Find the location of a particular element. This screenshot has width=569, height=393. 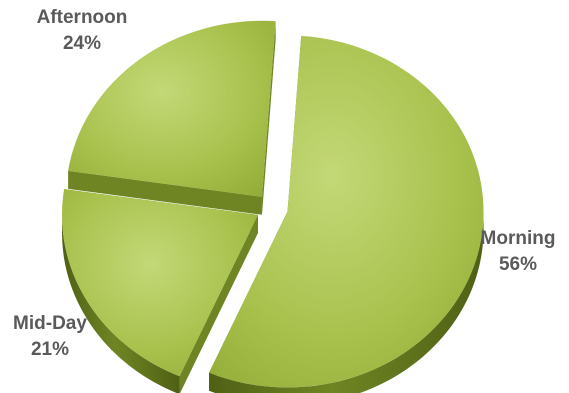

slice-label-afternoon-name: Afternoon is located at coordinates (82, 17).